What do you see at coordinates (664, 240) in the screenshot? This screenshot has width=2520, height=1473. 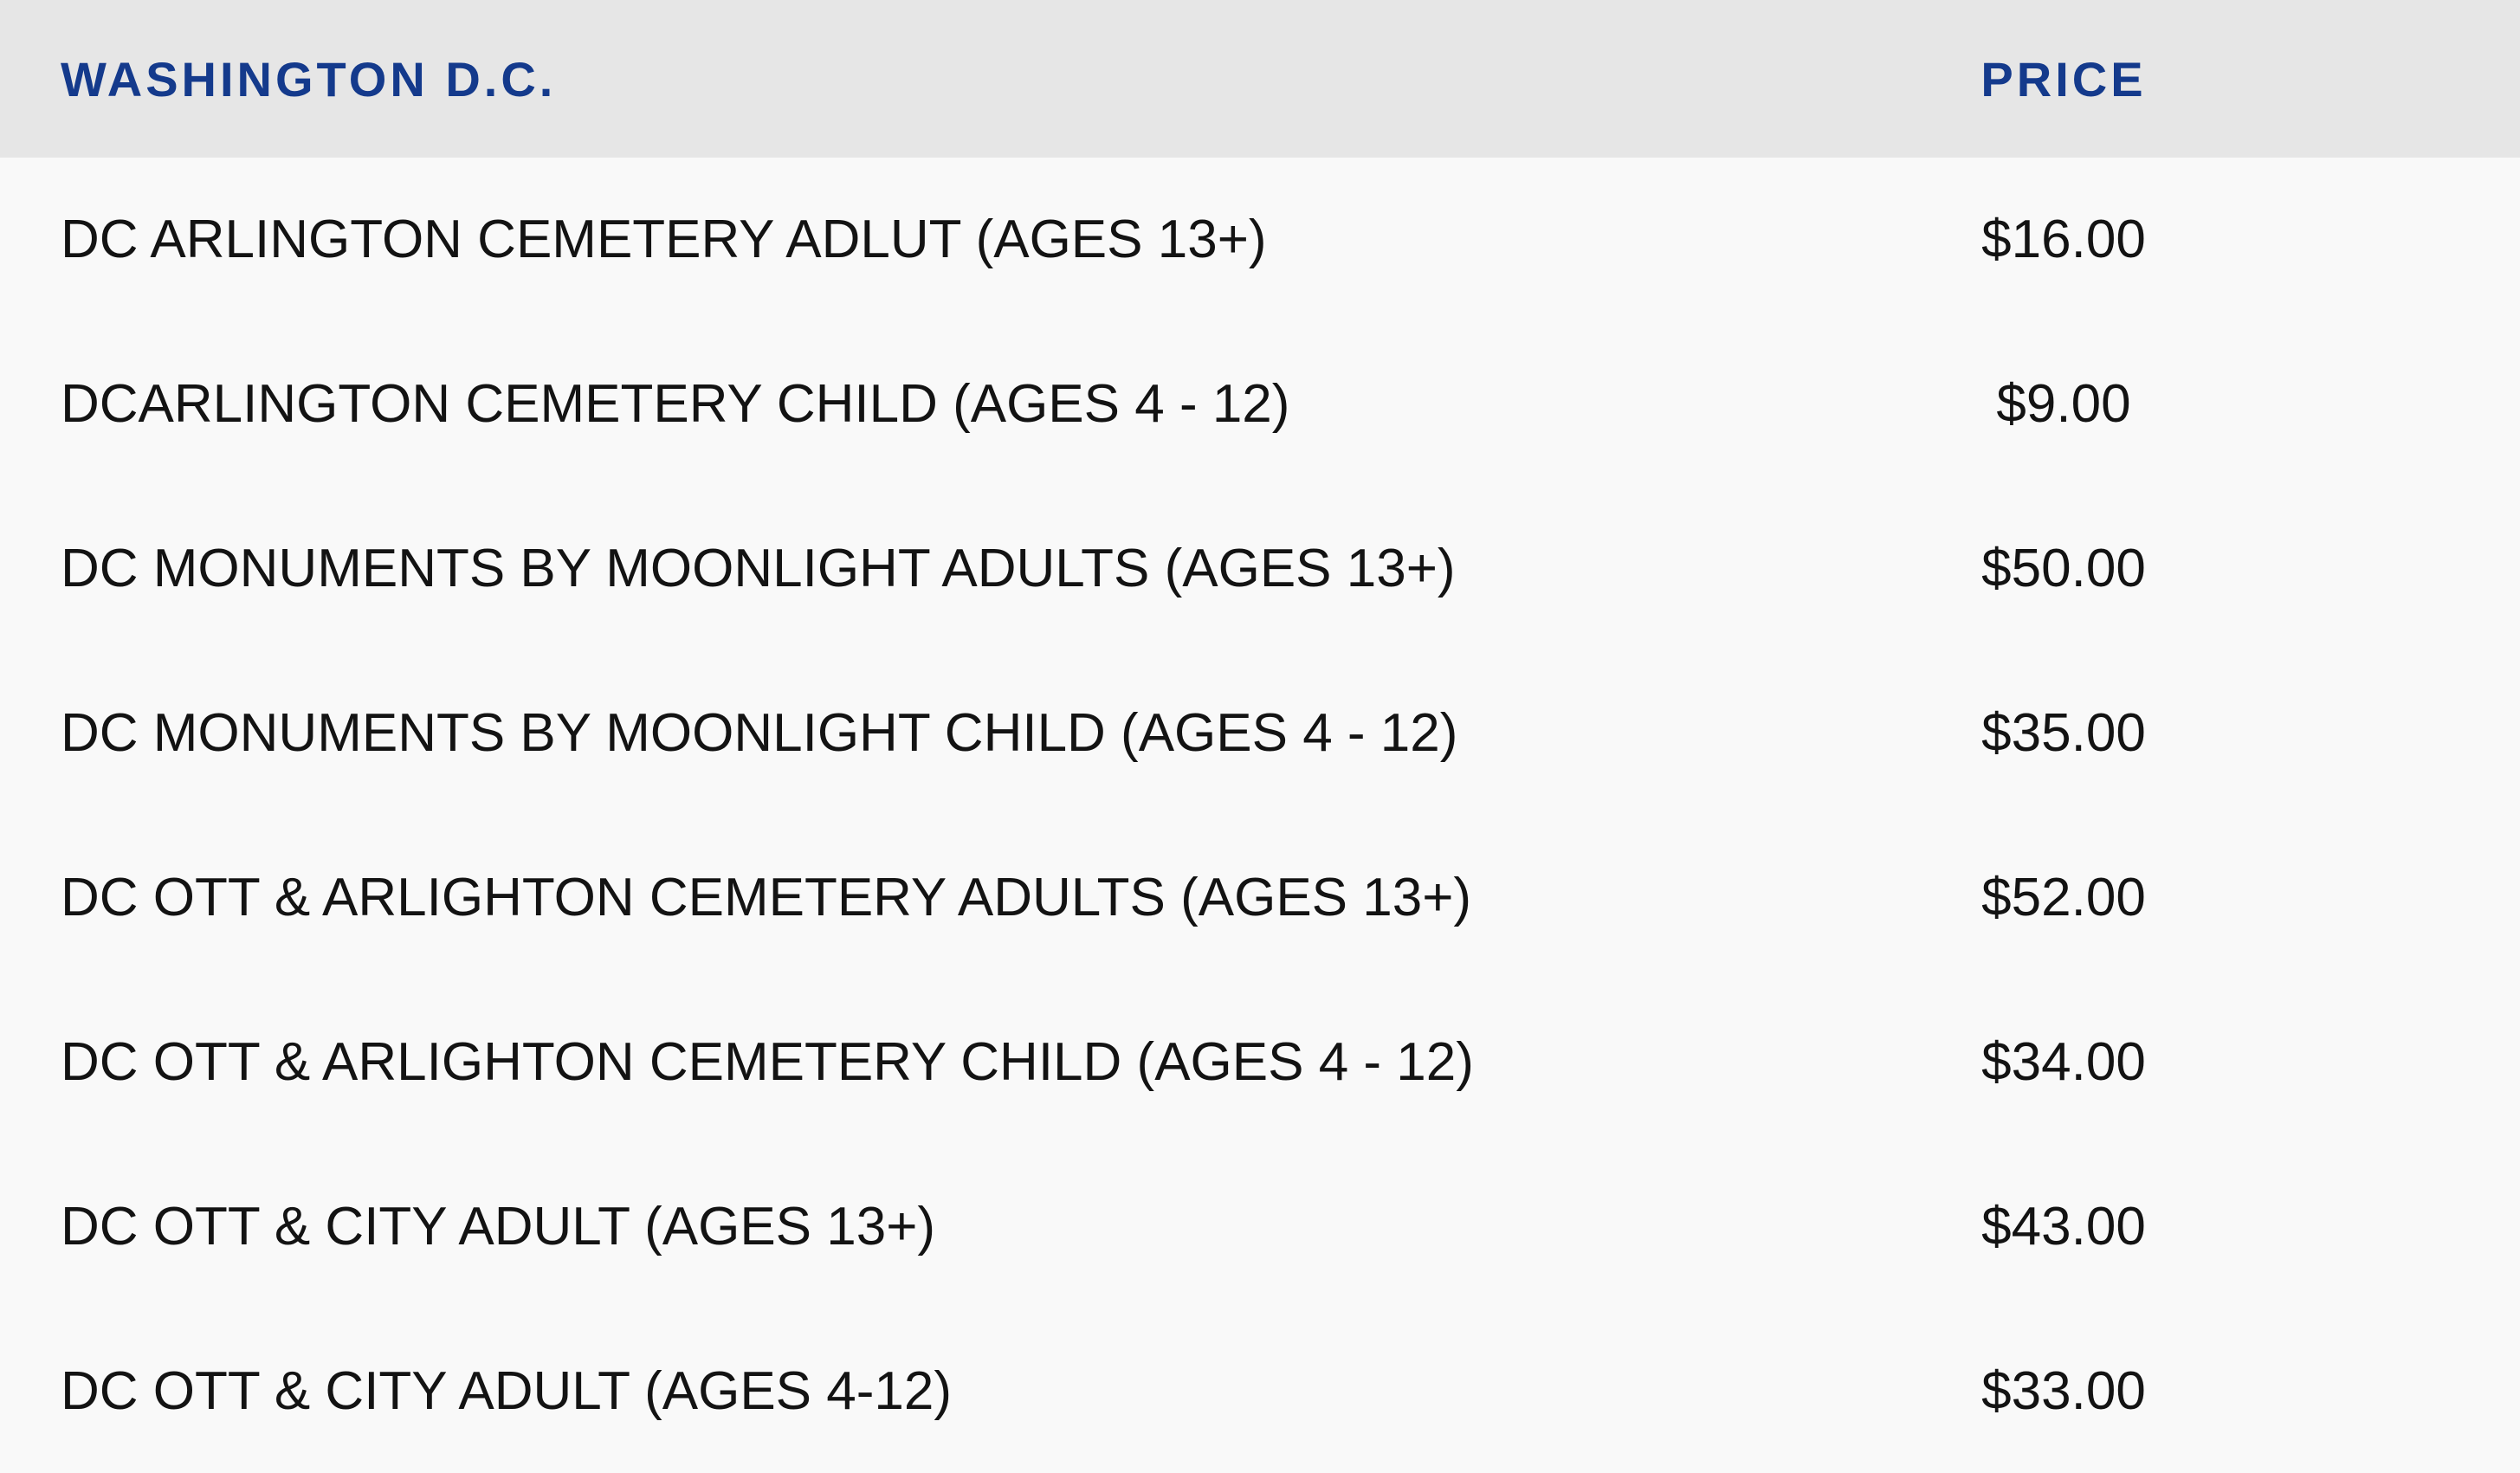 I see `tour-name: DC ARLINGTON CEMETERY ADLUT (AGES 13+)` at bounding box center [664, 240].